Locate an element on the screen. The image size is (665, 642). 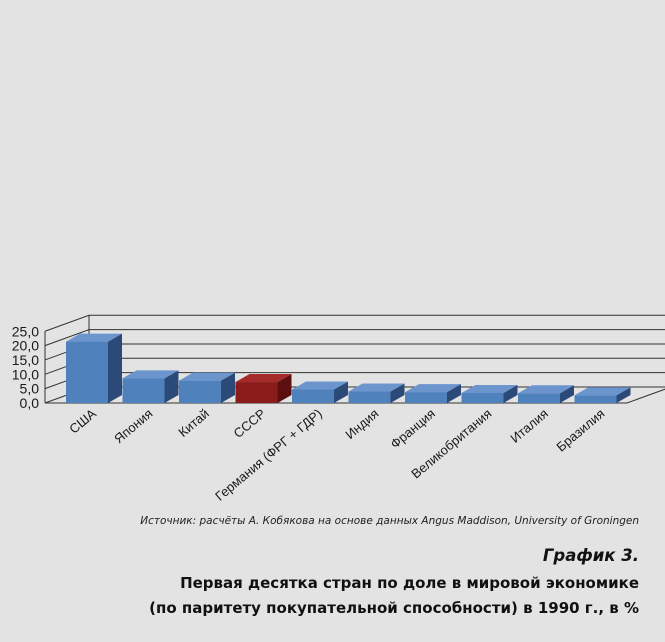
x-tick-label: Индия is located at coordinates (361, 424).